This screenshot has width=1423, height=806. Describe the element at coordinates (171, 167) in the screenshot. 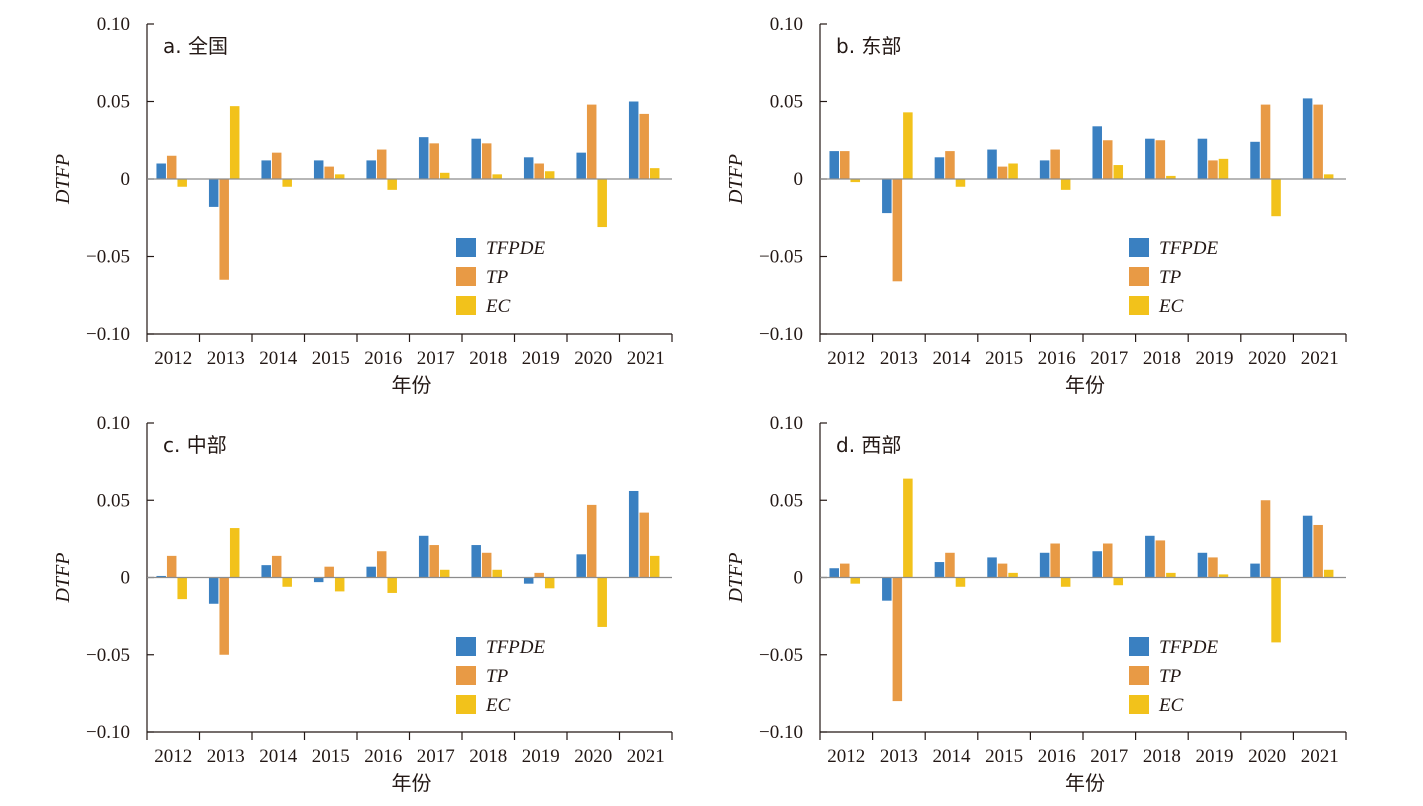

I see `bar-tp-2012` at that location.